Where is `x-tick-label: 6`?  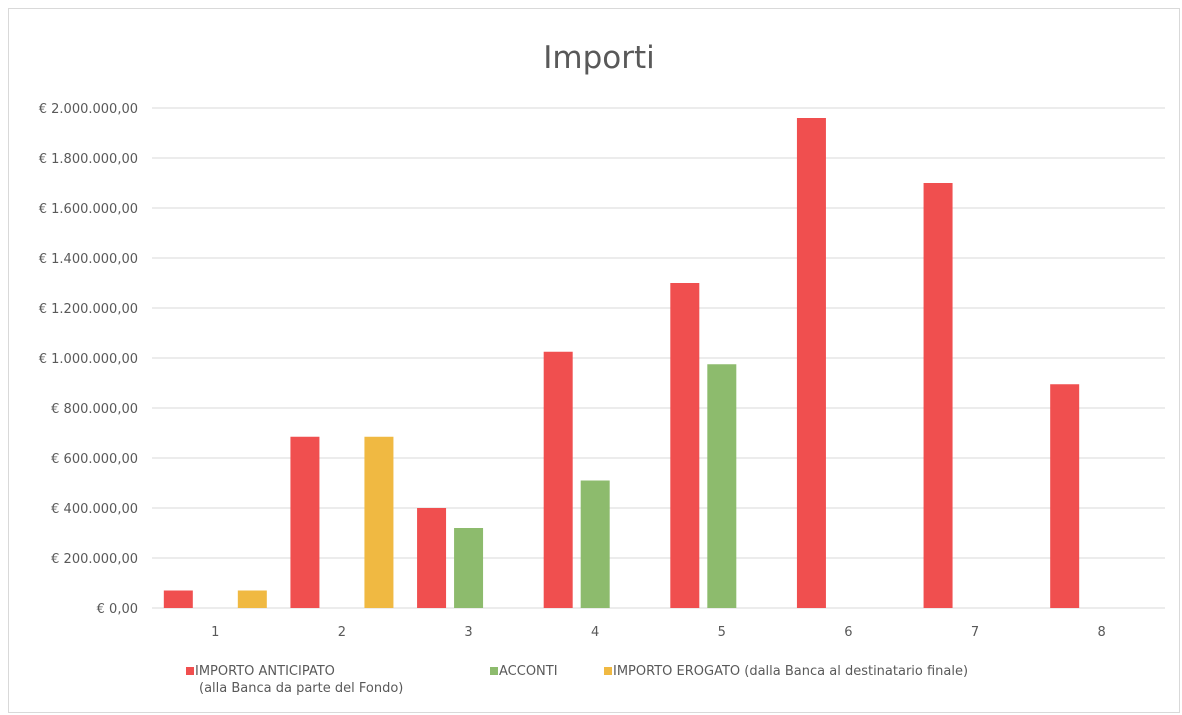 x-tick-label: 6 is located at coordinates (848, 632).